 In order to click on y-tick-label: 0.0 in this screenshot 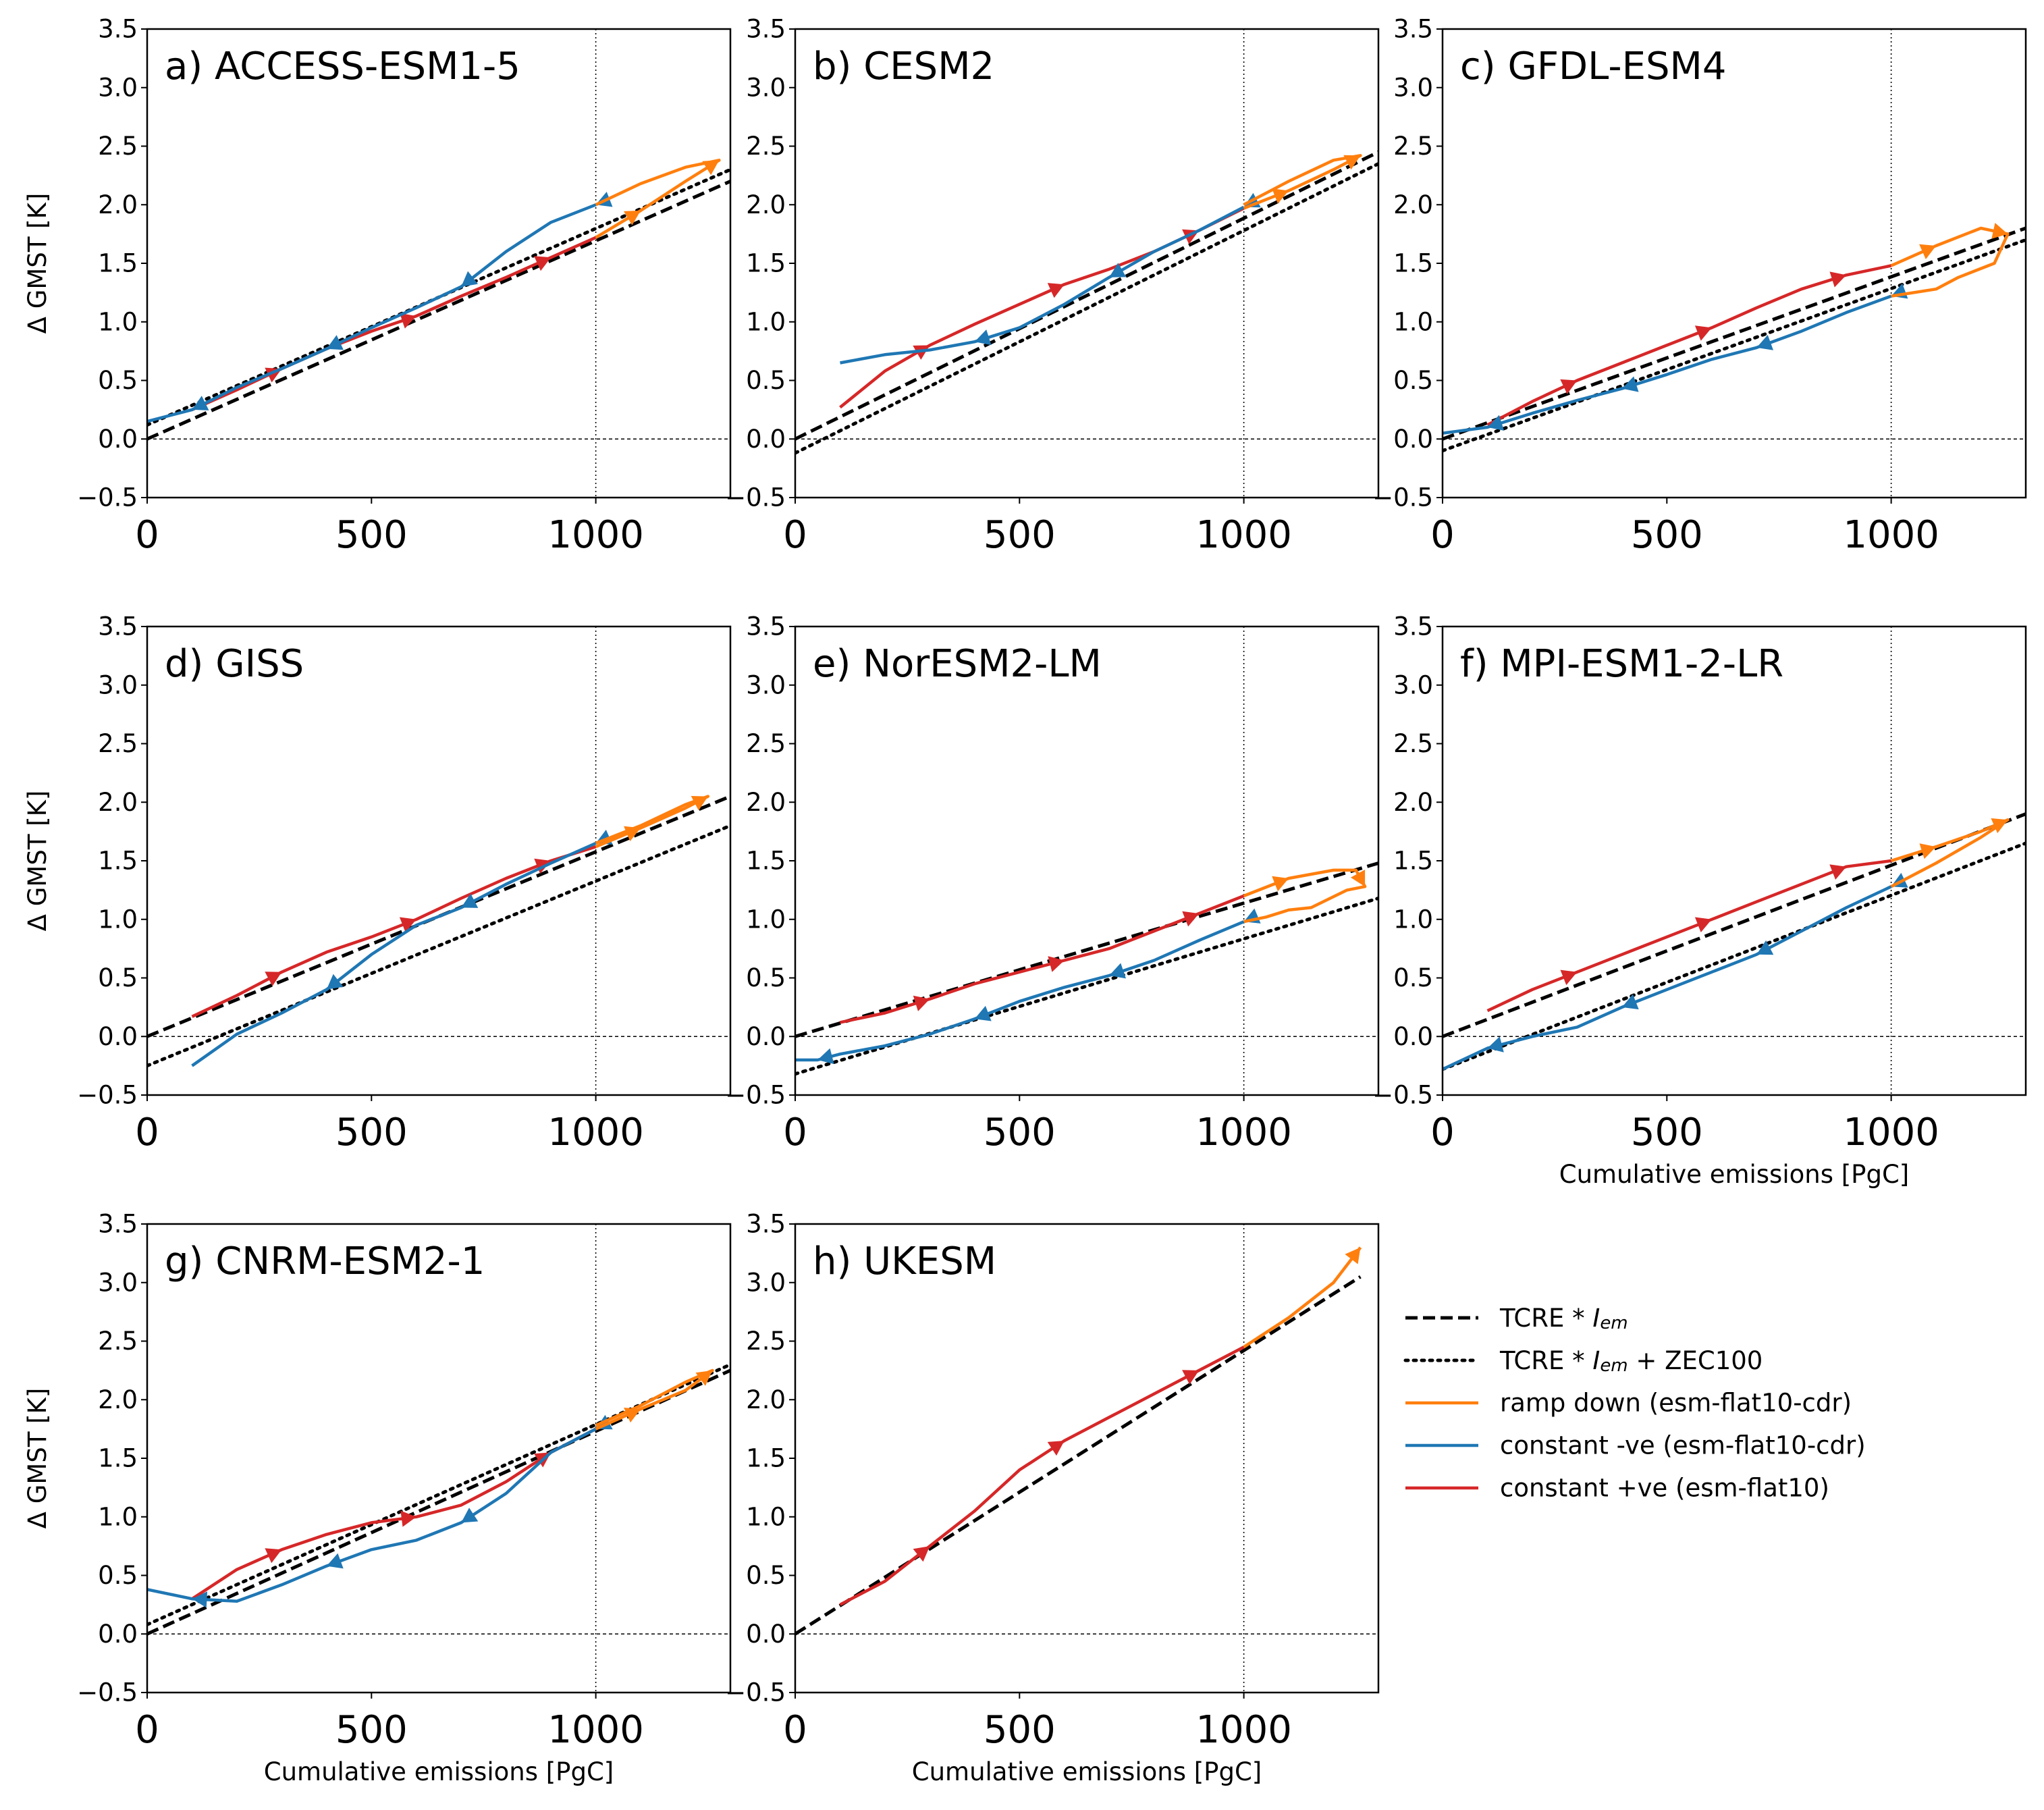, I will do `click(766, 1635)`.